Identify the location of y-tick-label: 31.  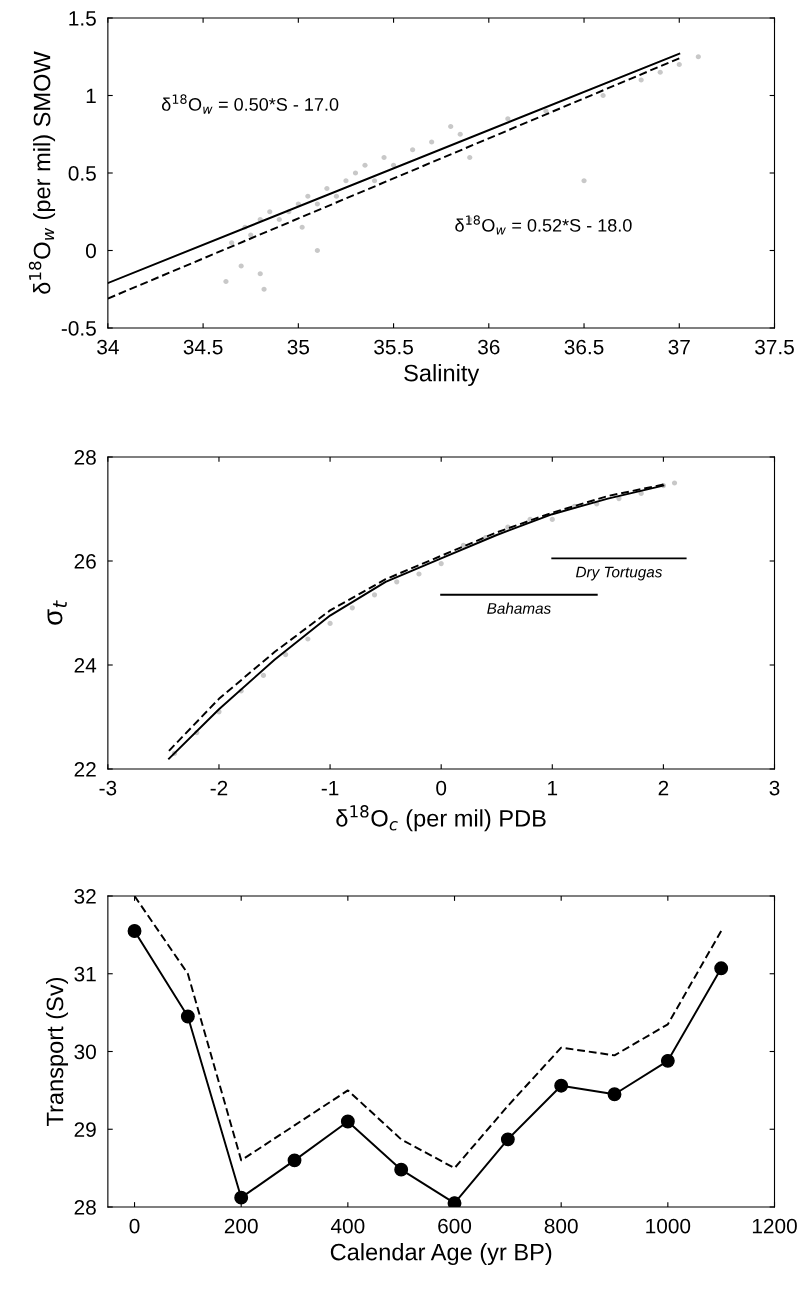
(85, 974).